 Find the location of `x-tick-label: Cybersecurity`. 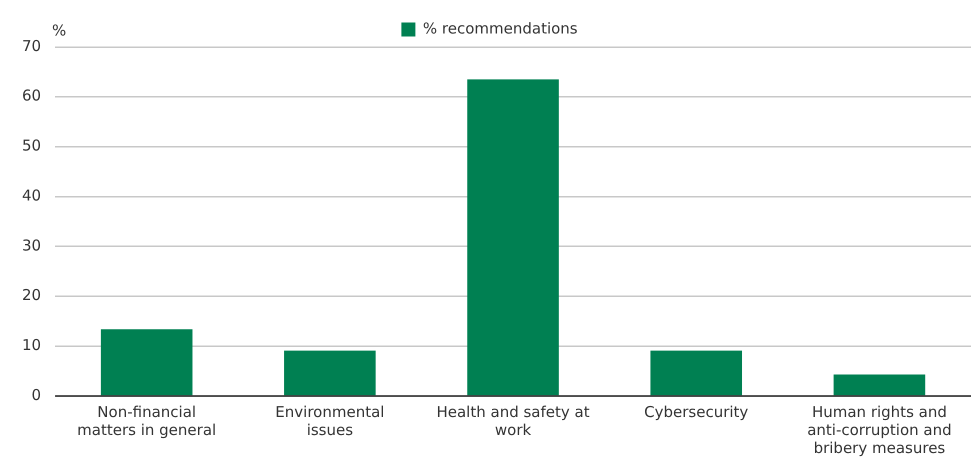

x-tick-label: Cybersecurity is located at coordinates (696, 411).